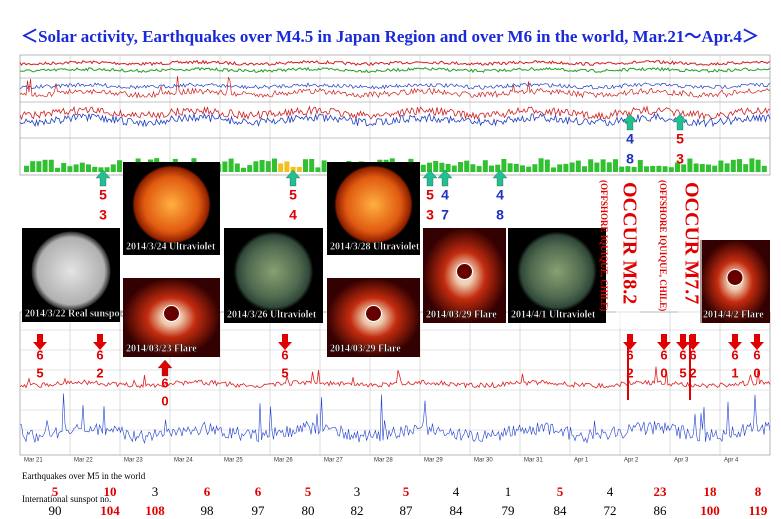  I want to click on photo-label: 2014/4/1 Ultraviolet, so click(553, 314).